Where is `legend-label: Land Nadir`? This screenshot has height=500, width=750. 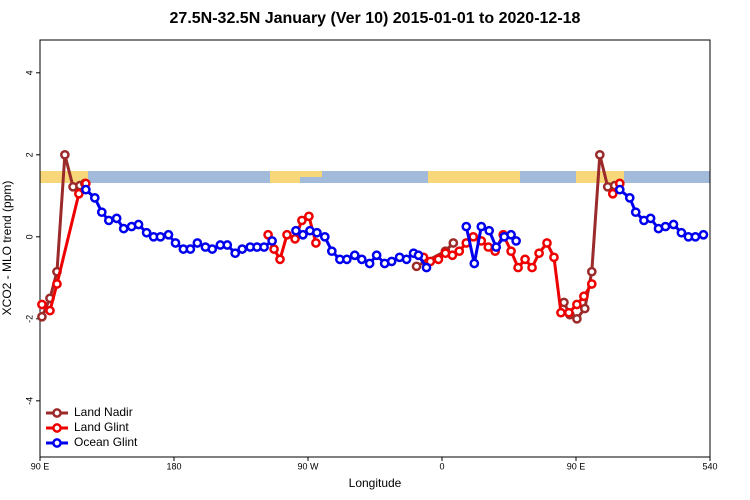
legend-label: Land Nadir is located at coordinates (103, 412).